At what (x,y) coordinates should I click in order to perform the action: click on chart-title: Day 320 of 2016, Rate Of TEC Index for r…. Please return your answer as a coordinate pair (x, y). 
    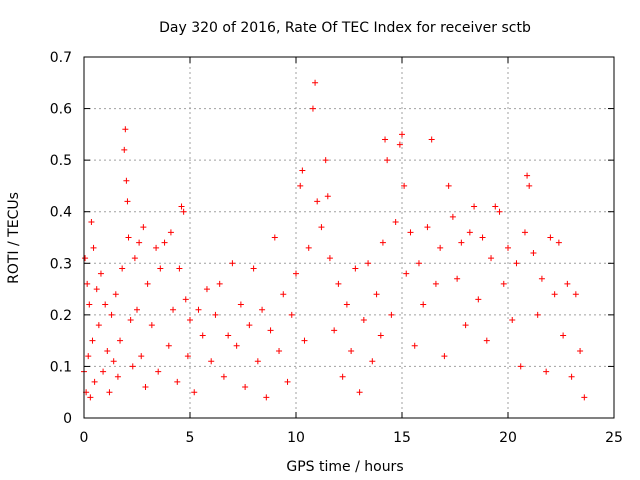
    Looking at the image, I should click on (345, 28).